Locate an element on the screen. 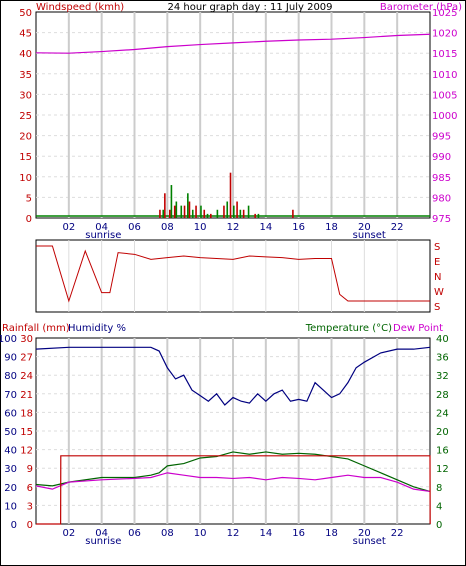 The image size is (466, 566). baro-tick-label: 1020 is located at coordinates (444, 34).